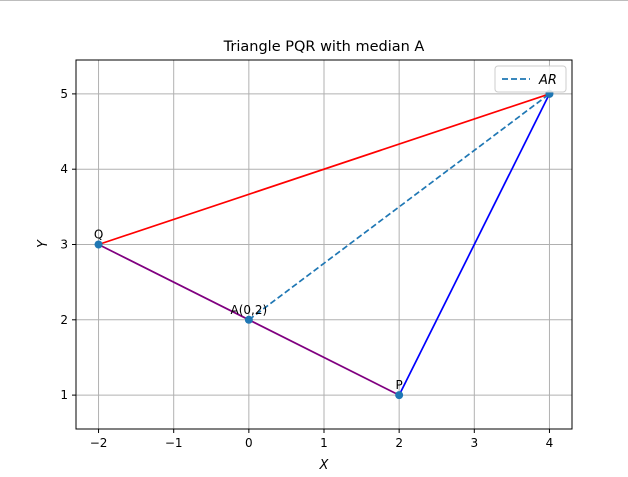  What do you see at coordinates (314, 0) in the screenshot?
I see `top-border` at bounding box center [314, 0].